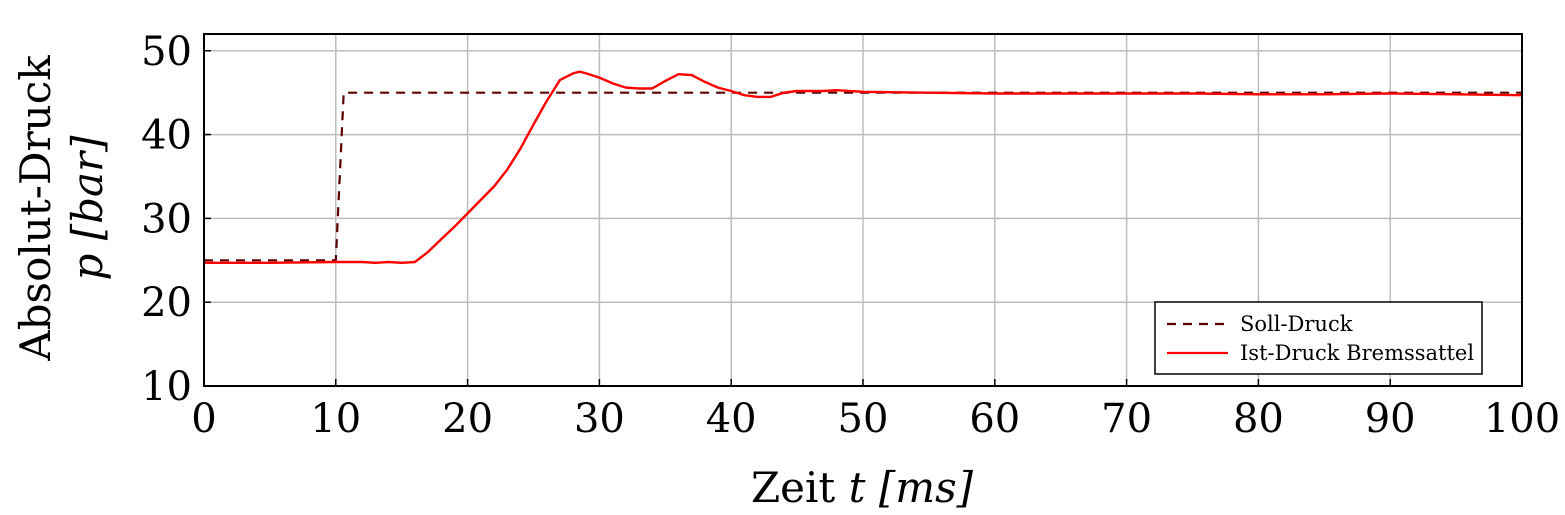 The width and height of the screenshot is (1565, 515). Describe the element at coordinates (994, 419) in the screenshot. I see `x-tick-label: 60` at that location.